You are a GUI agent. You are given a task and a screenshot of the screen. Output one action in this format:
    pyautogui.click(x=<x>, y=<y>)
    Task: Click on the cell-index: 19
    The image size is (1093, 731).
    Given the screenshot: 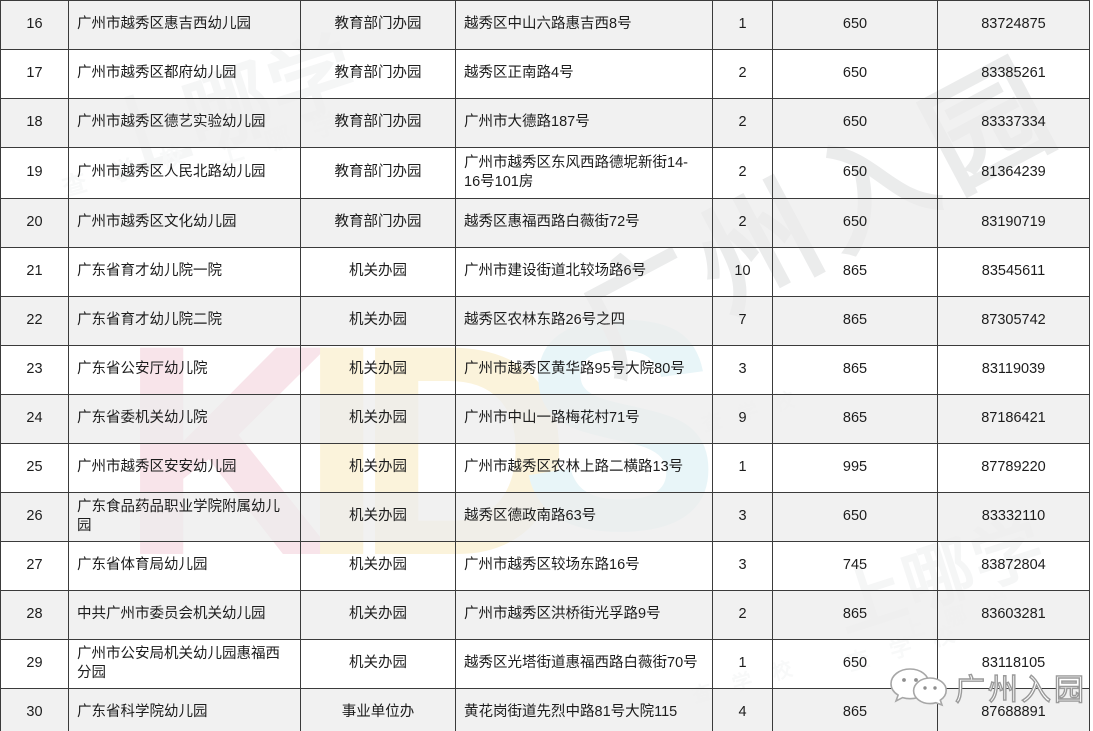 What is the action you would take?
    pyautogui.click(x=34, y=173)
    